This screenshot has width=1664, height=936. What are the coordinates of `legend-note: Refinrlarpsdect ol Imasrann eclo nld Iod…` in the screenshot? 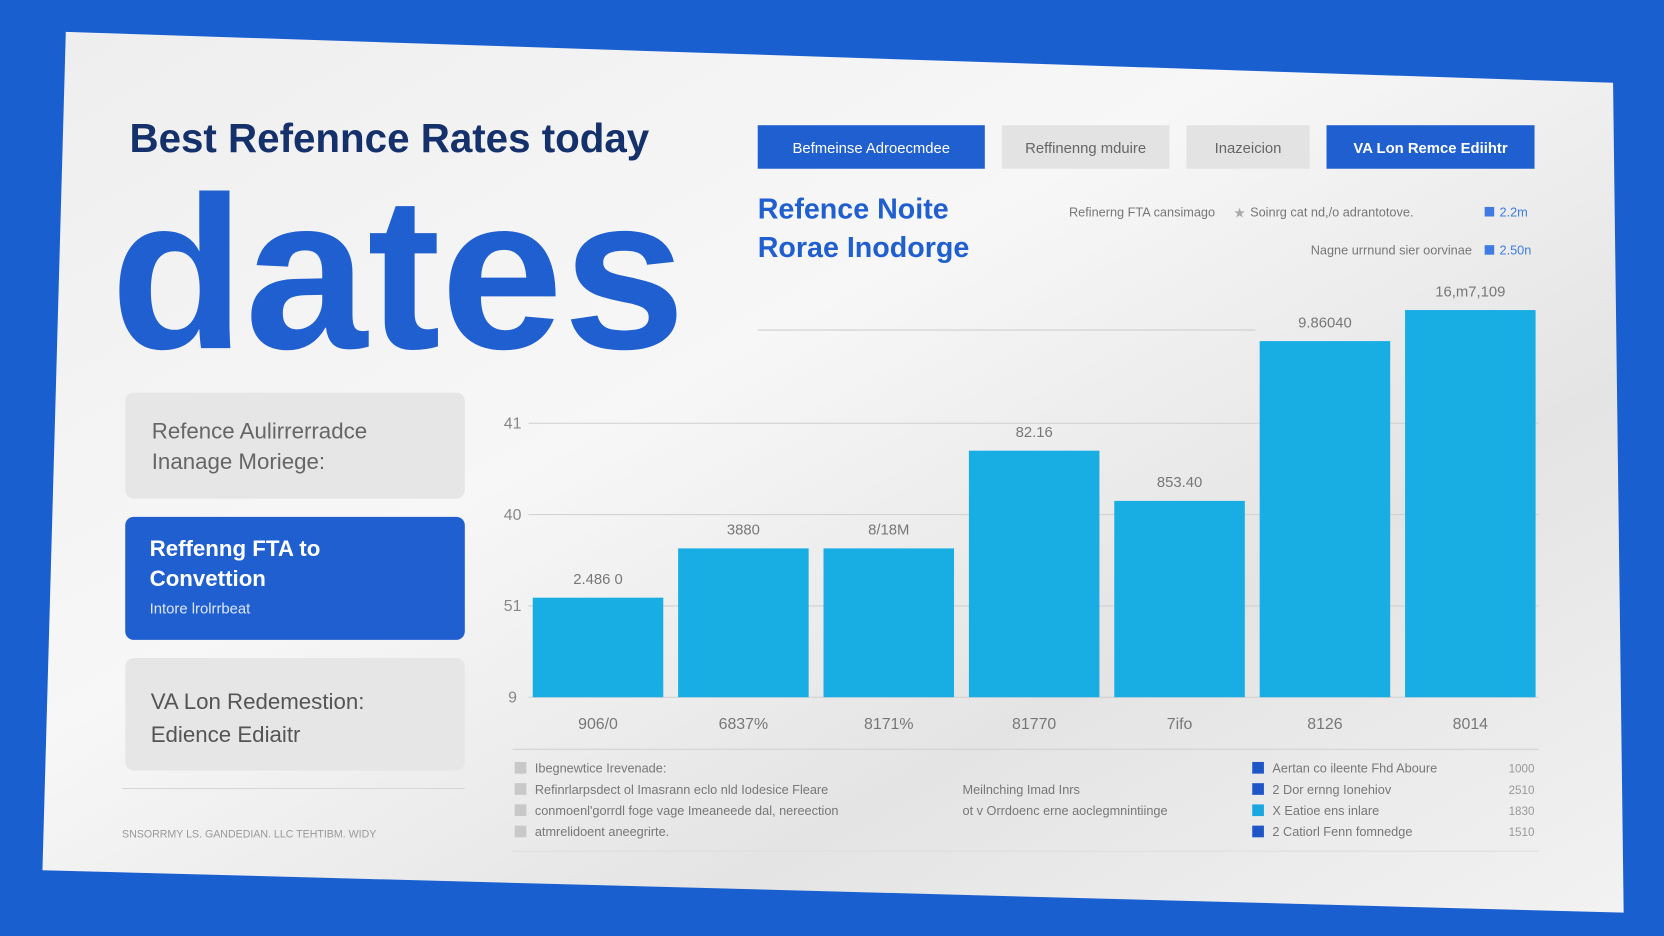 It's located at (681, 789).